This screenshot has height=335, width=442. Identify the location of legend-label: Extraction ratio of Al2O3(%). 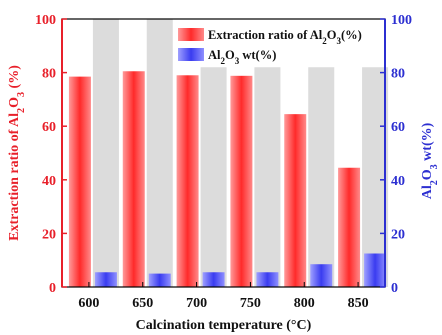
(285, 37).